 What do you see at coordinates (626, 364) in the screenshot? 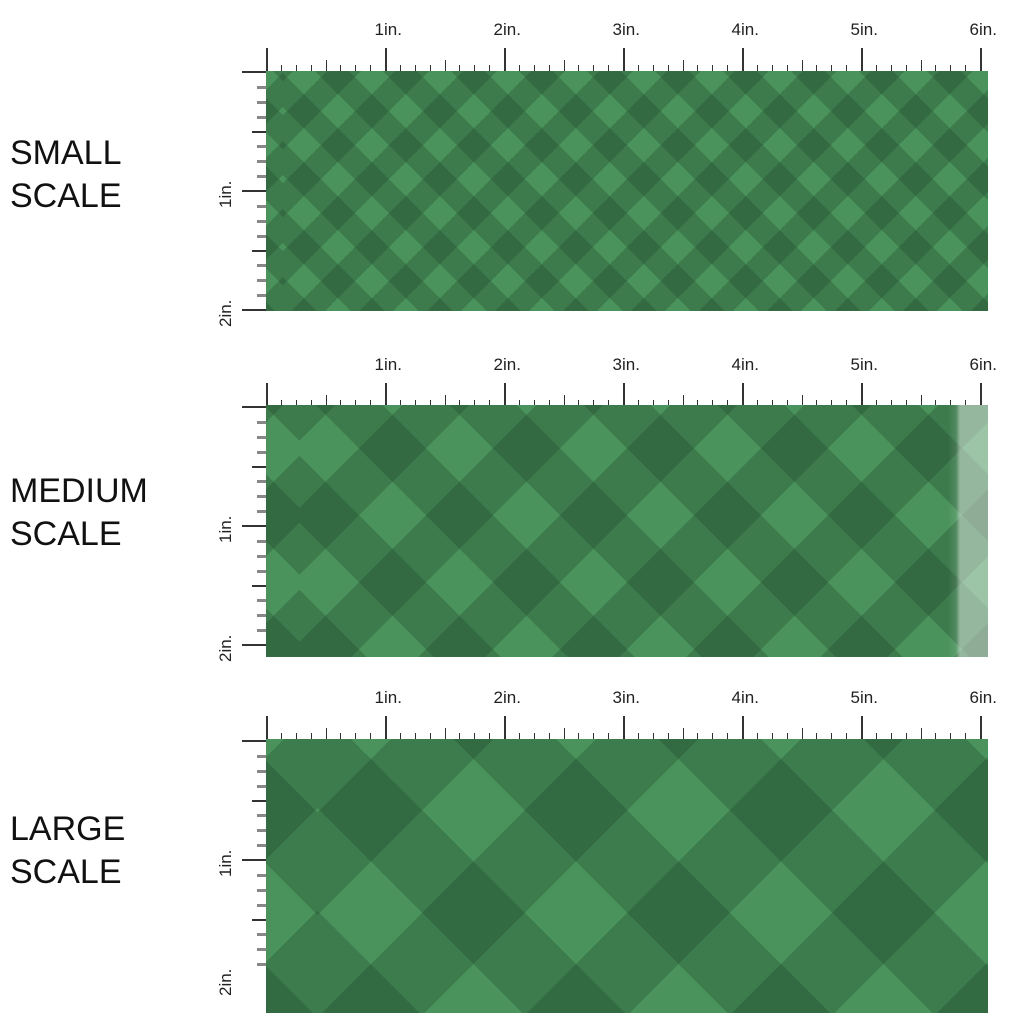
I see `ruler-label: 3in.` at bounding box center [626, 364].